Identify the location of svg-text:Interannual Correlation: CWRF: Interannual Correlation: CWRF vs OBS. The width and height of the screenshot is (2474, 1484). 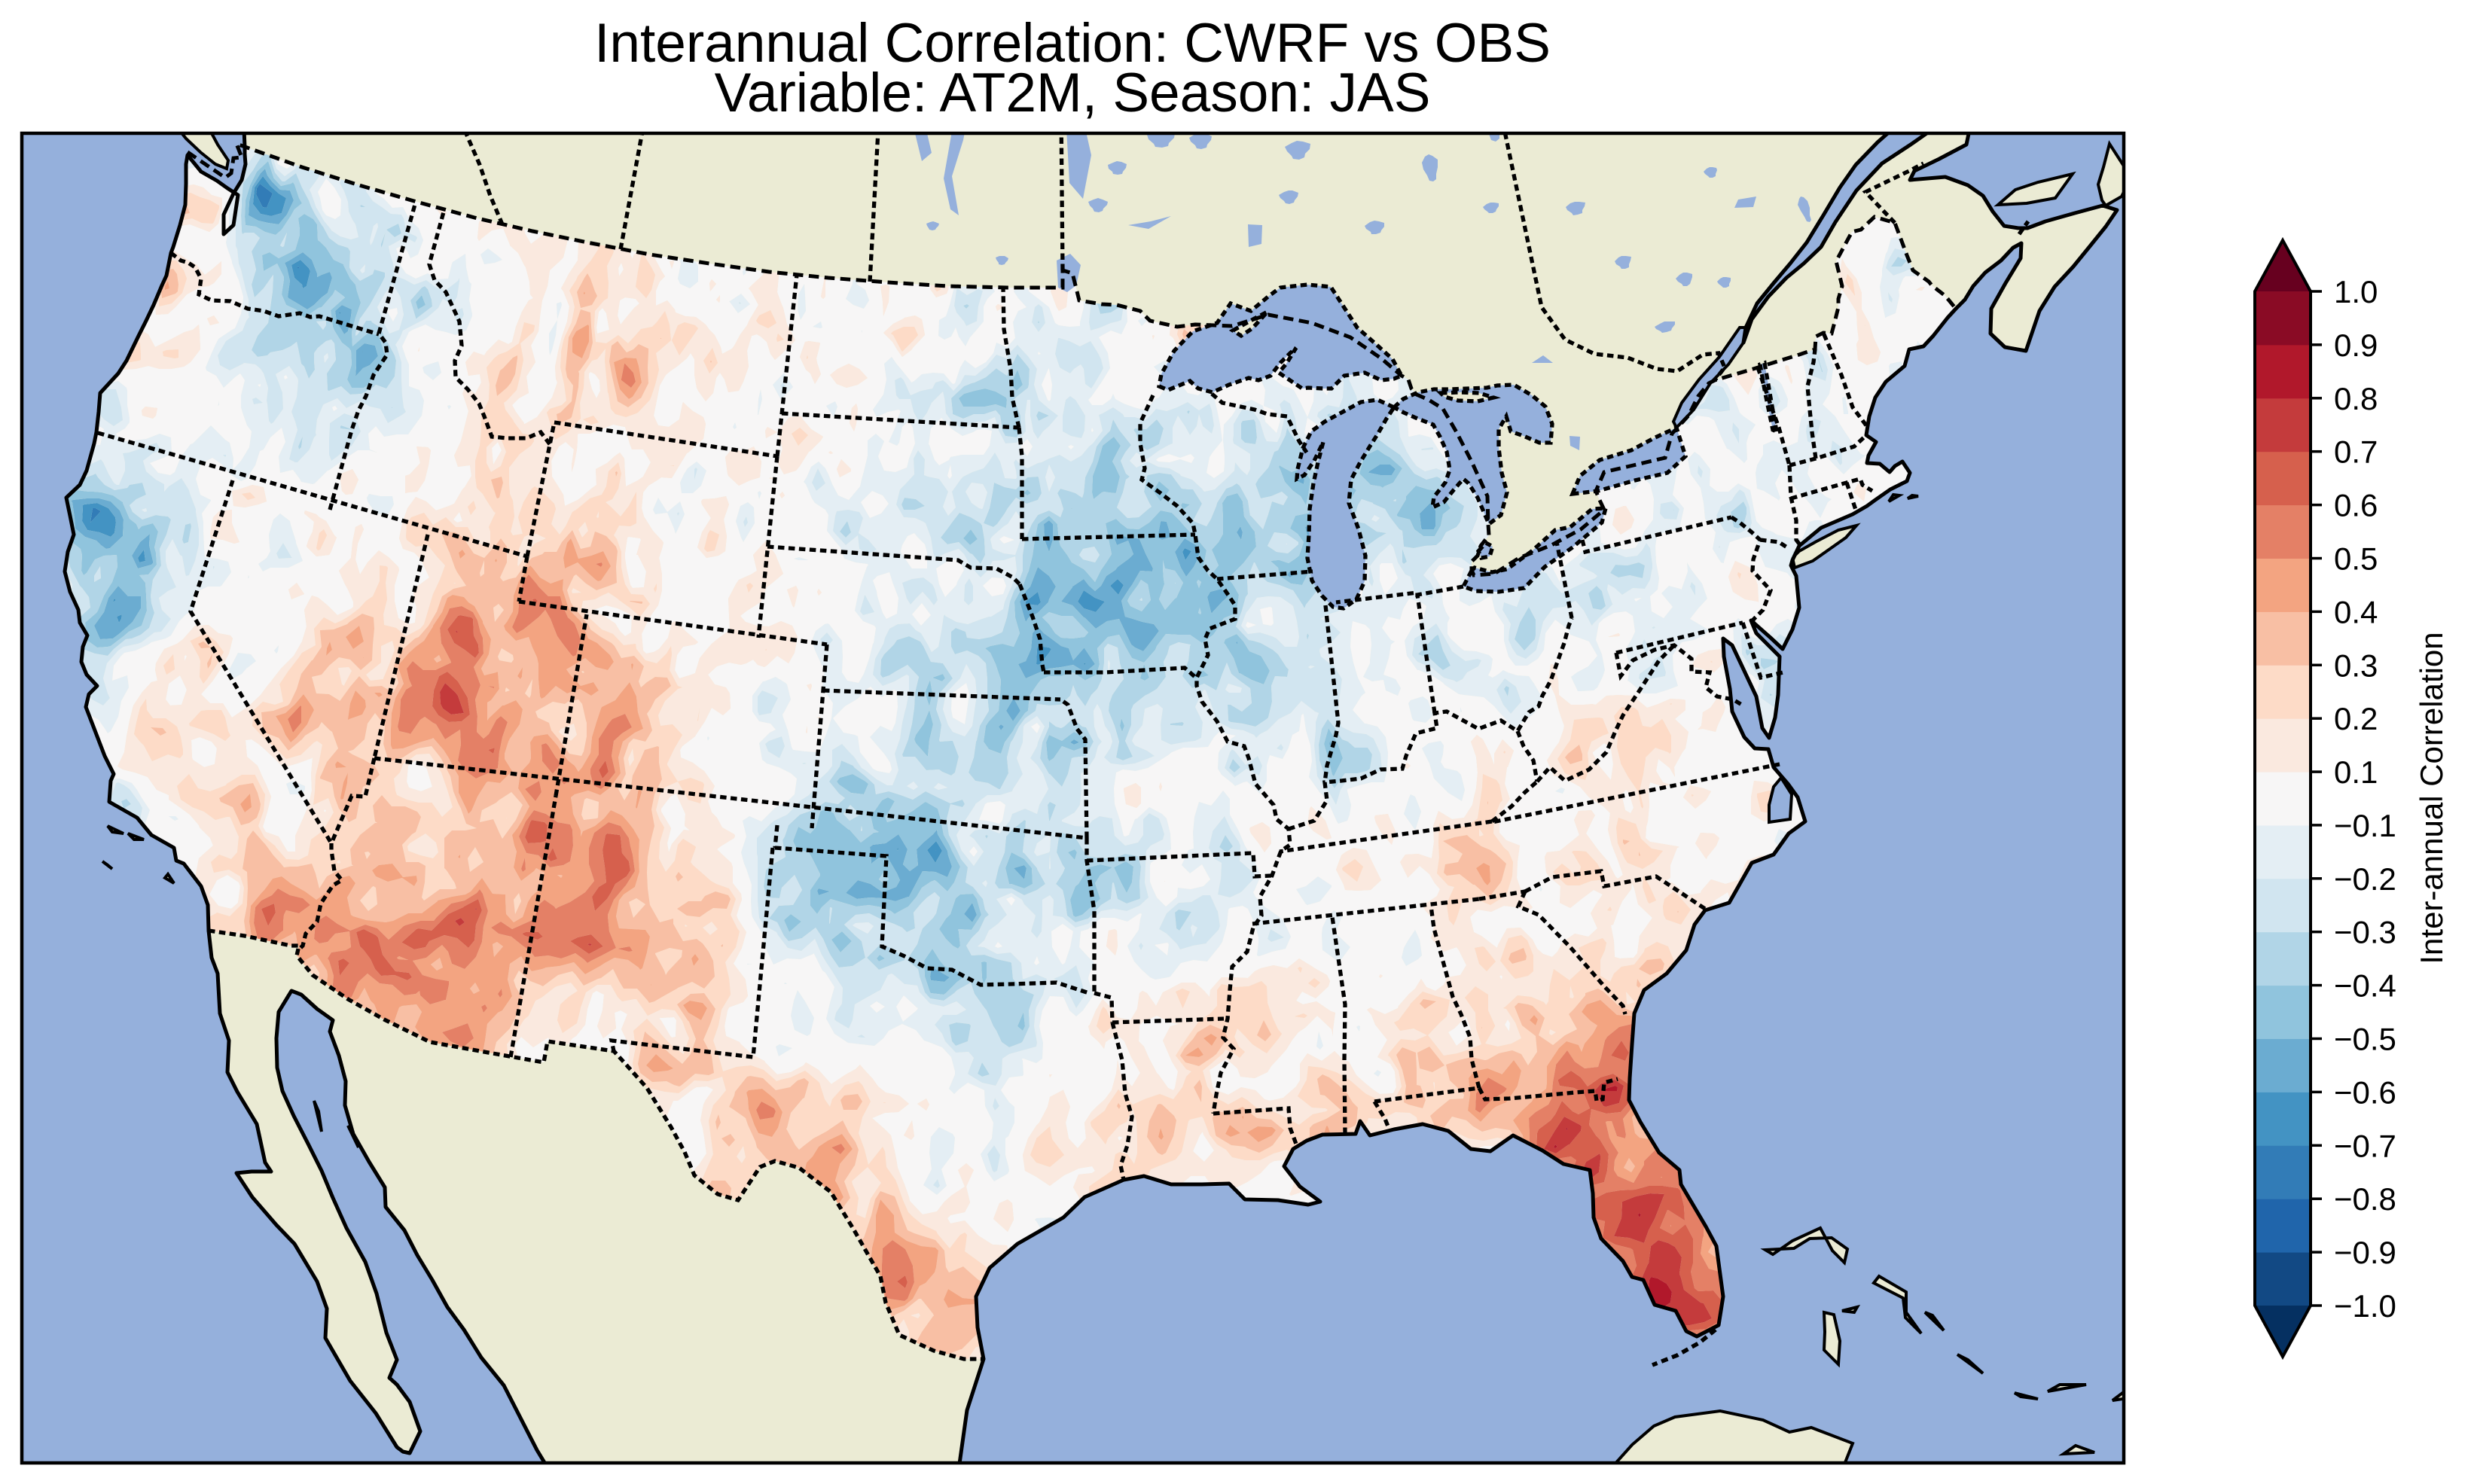
(1072, 43).